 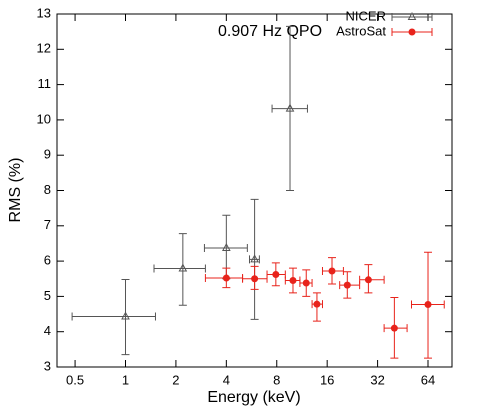 What do you see at coordinates (44, 118) in the screenshot?
I see `y-tick-label: 10` at bounding box center [44, 118].